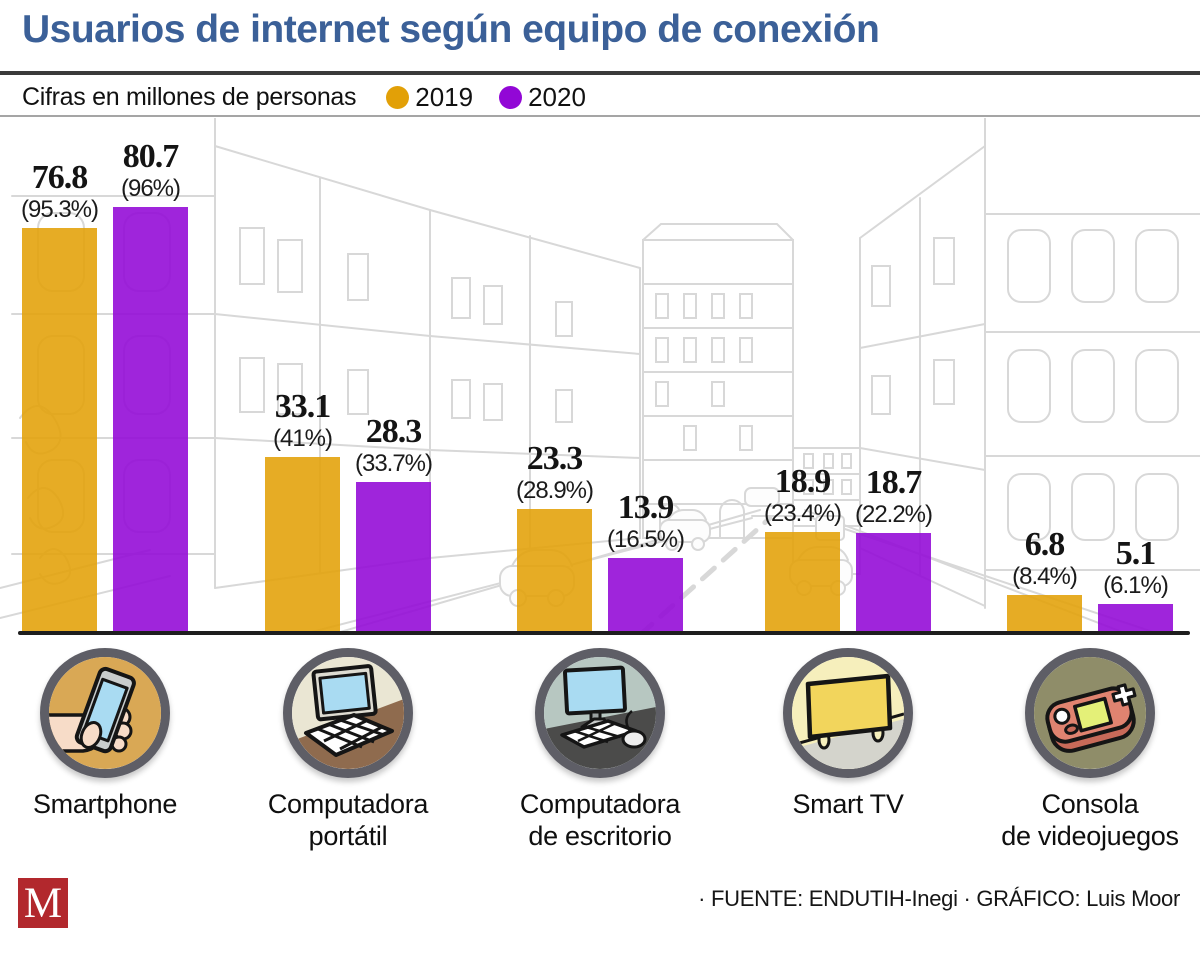  What do you see at coordinates (554, 490) in the screenshot?
I see `bar-percent: (28.9%)` at bounding box center [554, 490].